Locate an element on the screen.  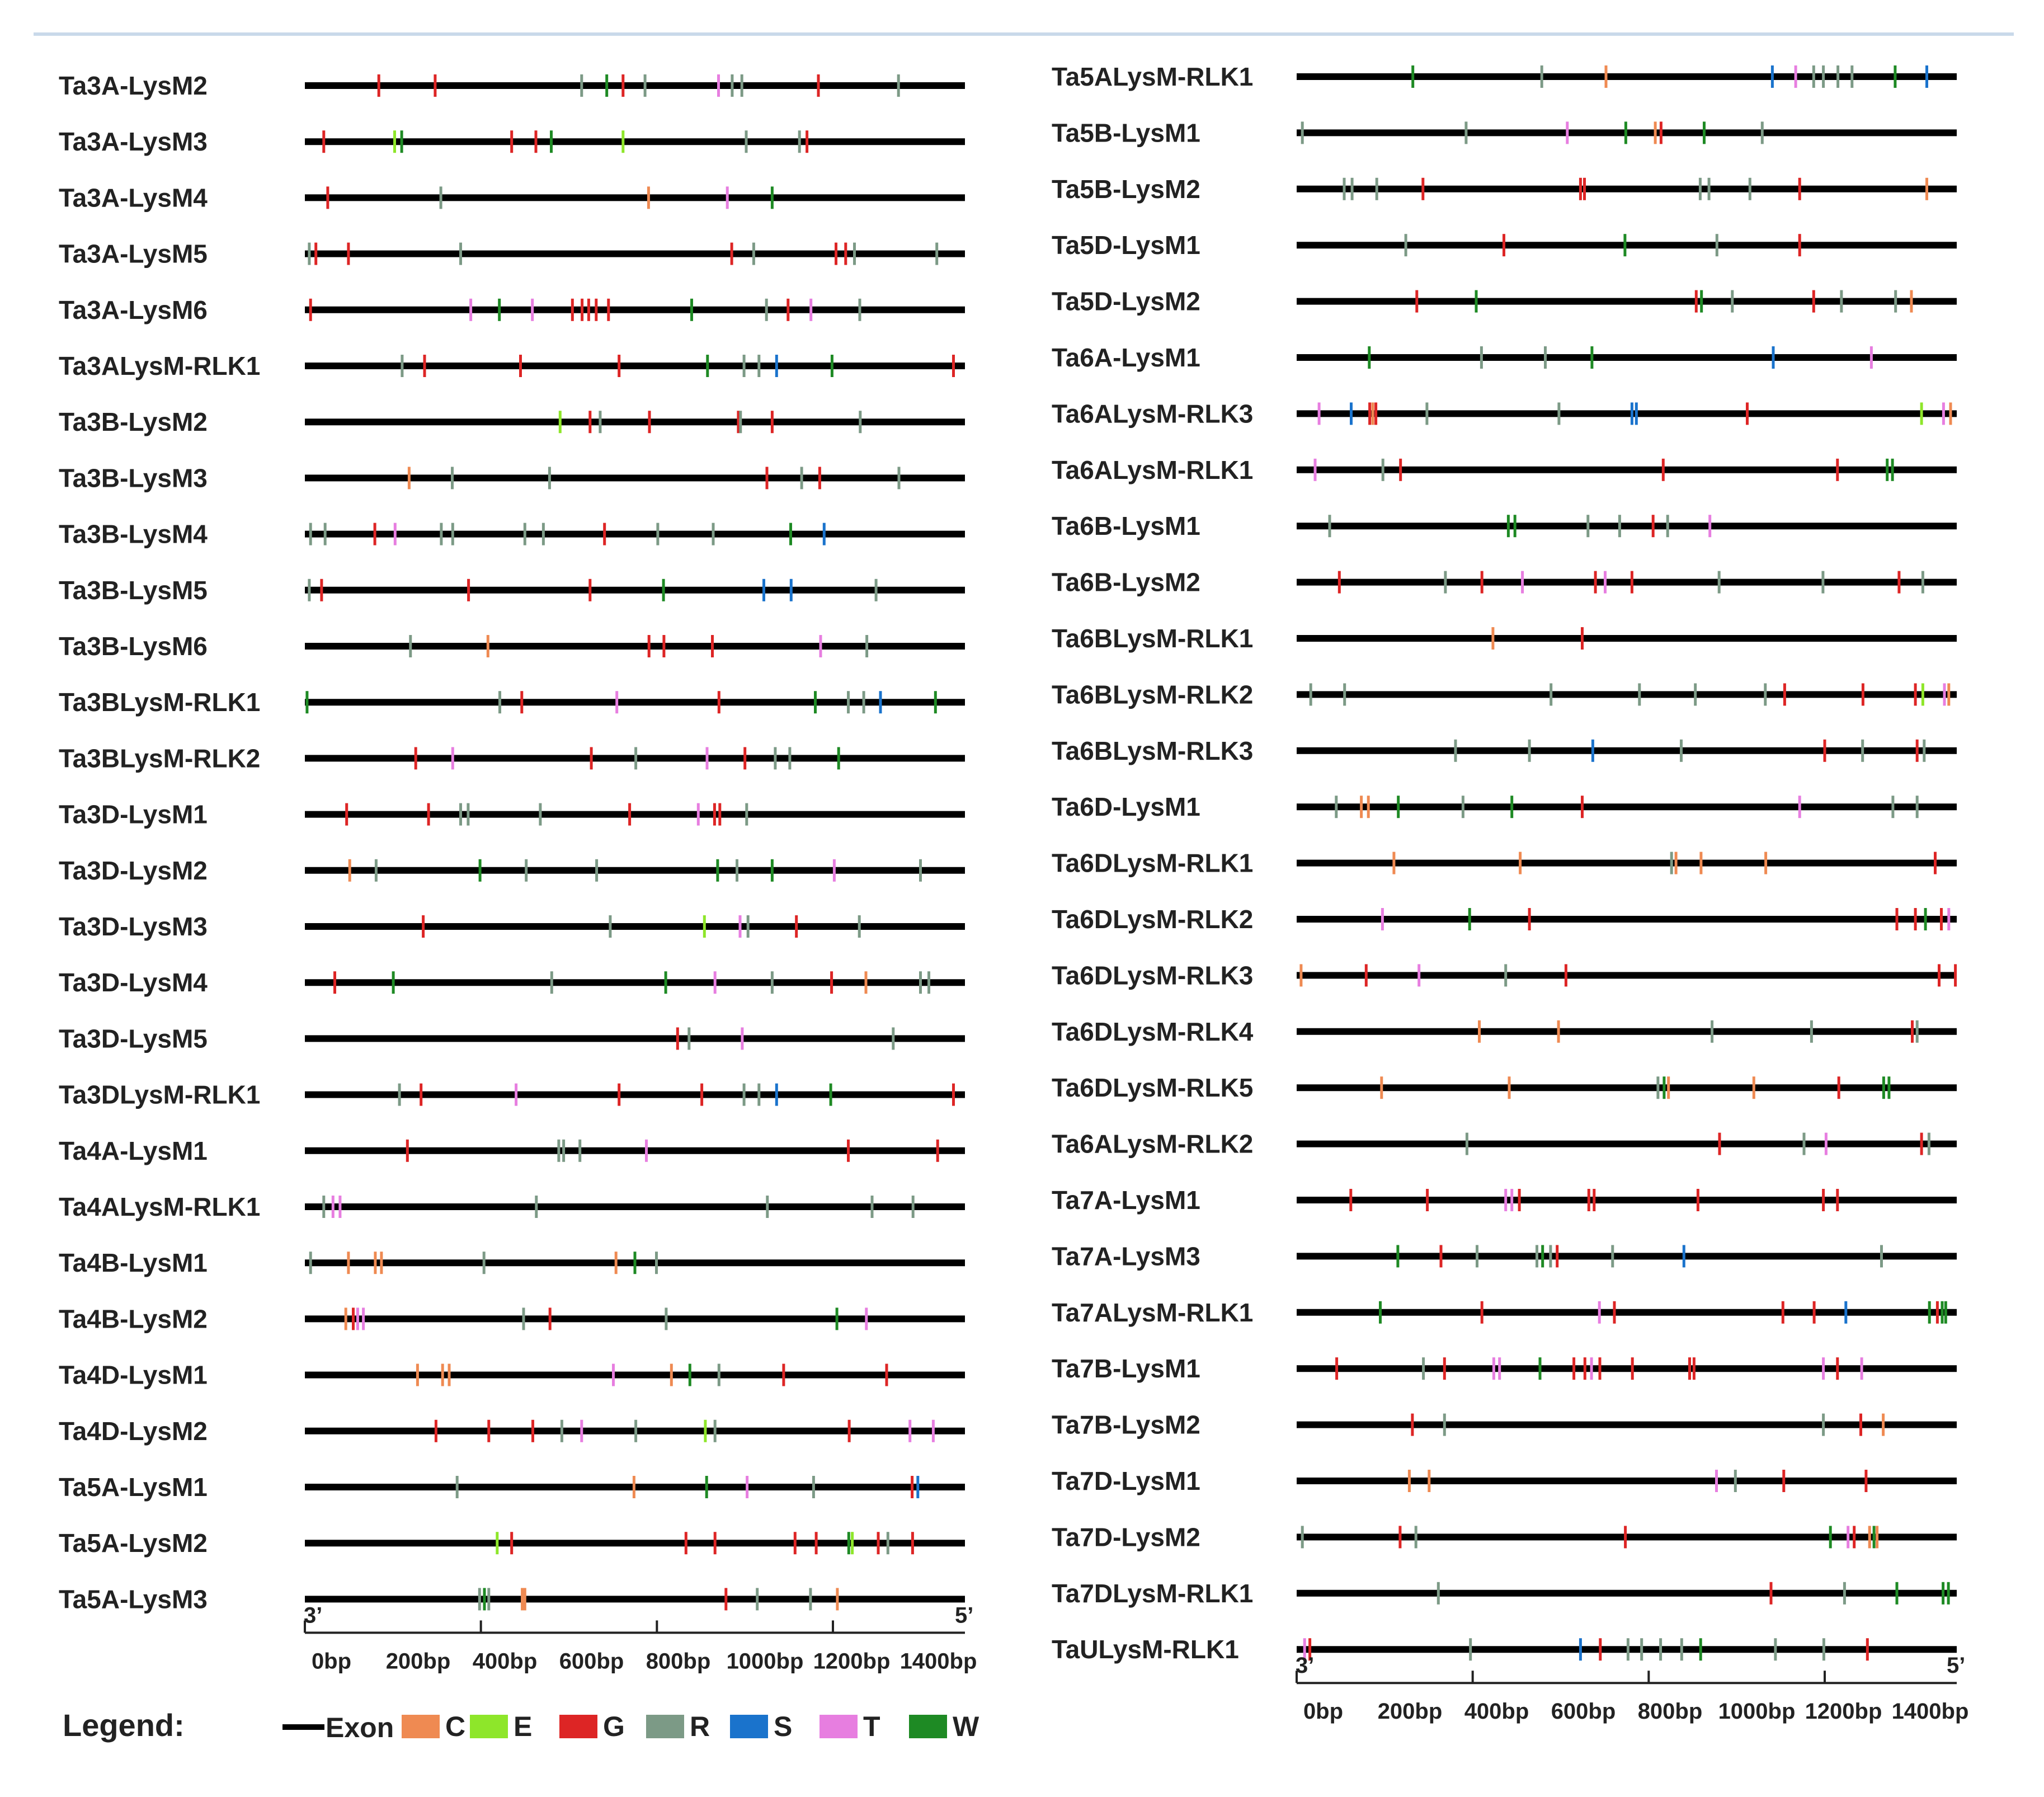
gene-name: Ta5ALysM-RLK1 is located at coordinates (1152, 76).